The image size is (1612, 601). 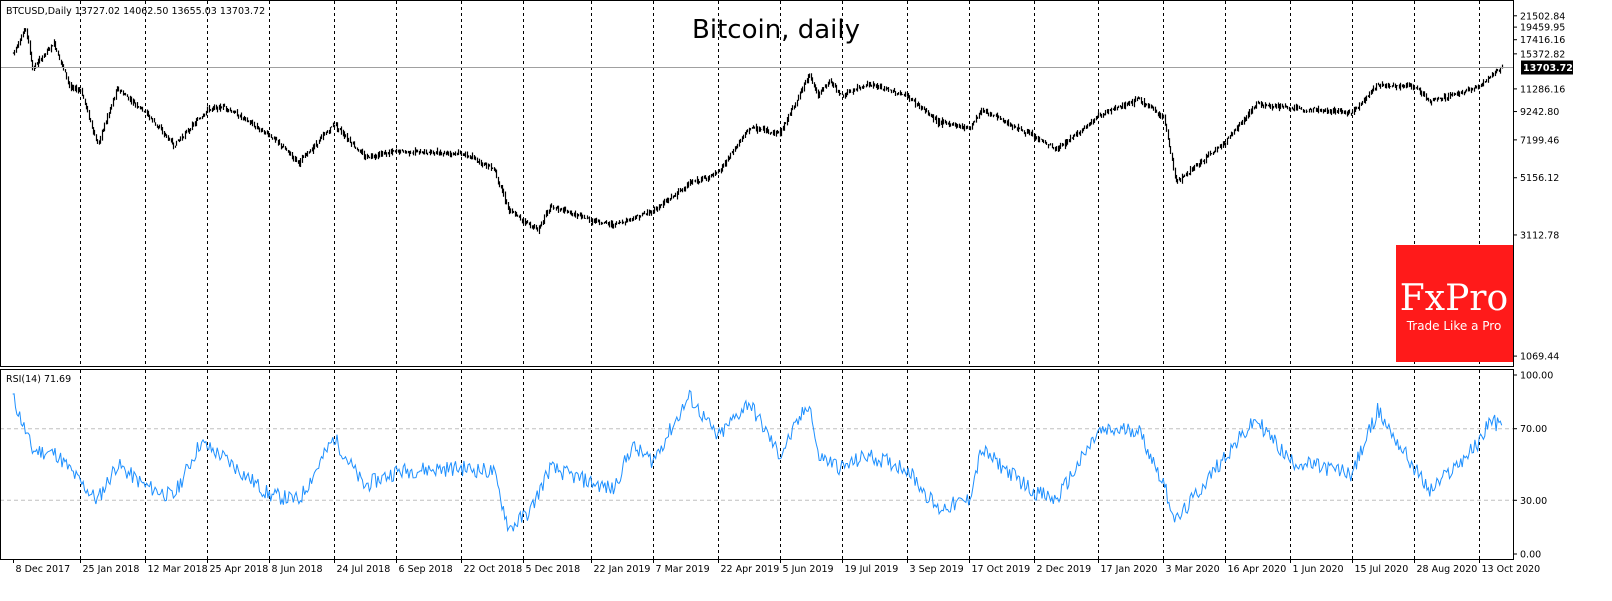 I want to click on time-label: 7 Mar 2019, so click(x=683, y=569).